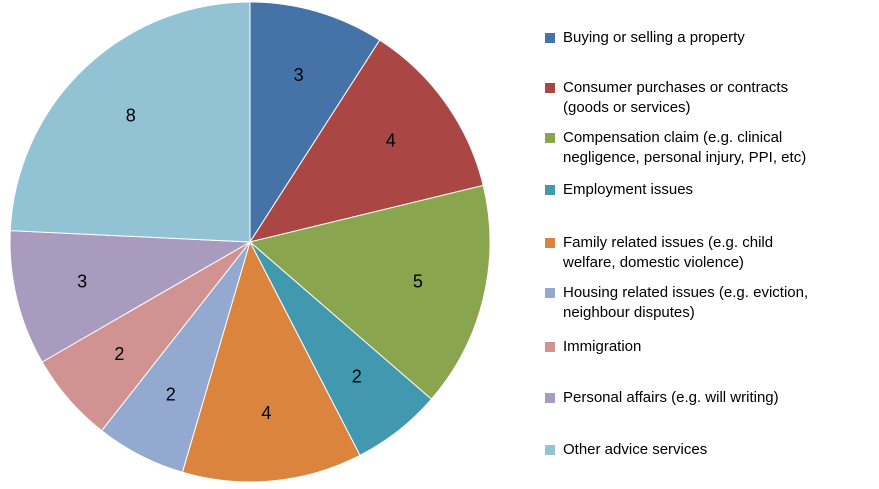 The width and height of the screenshot is (879, 489). What do you see at coordinates (131, 116) in the screenshot?
I see `data-label: 8` at bounding box center [131, 116].